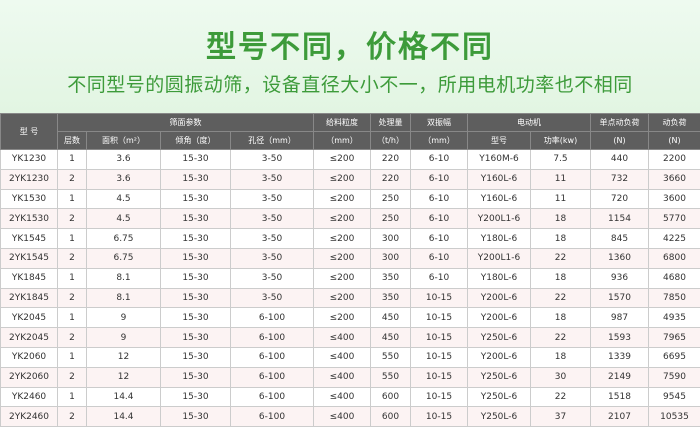  I want to click on table-cell: YK2045, so click(29, 318).